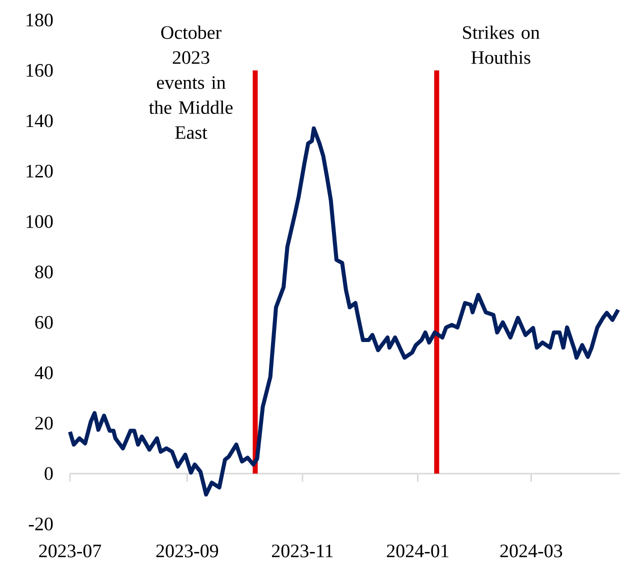 This screenshot has height=565, width=625. What do you see at coordinates (417, 551) in the screenshot?
I see `x-tick-label: 2024-01` at bounding box center [417, 551].